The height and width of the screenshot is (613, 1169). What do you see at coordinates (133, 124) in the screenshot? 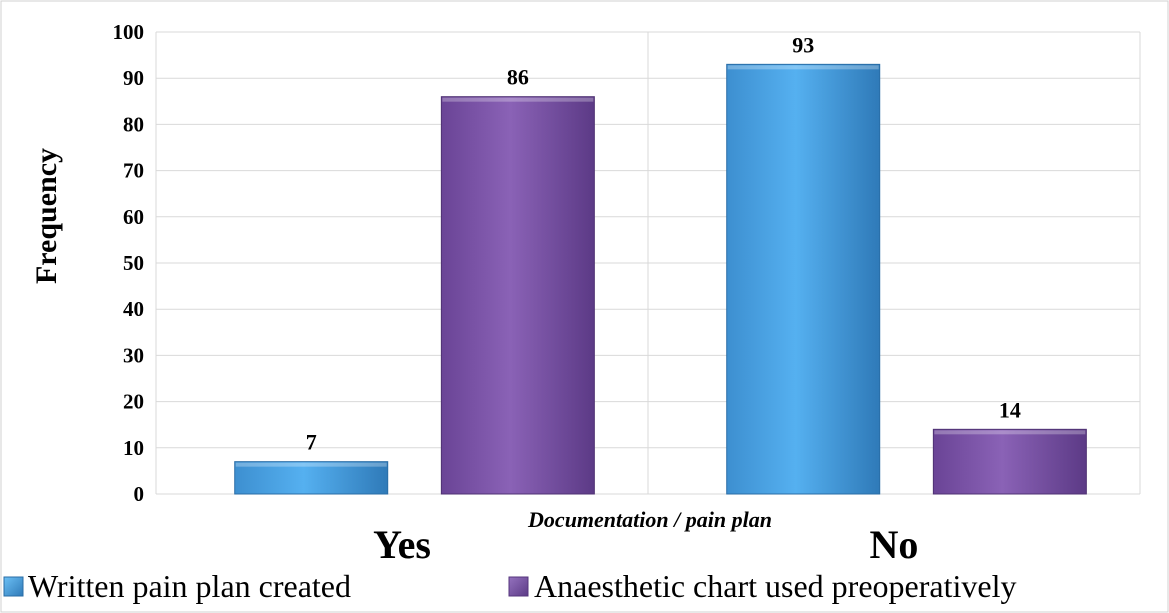
I see `y-tick-label: 80` at bounding box center [133, 124].